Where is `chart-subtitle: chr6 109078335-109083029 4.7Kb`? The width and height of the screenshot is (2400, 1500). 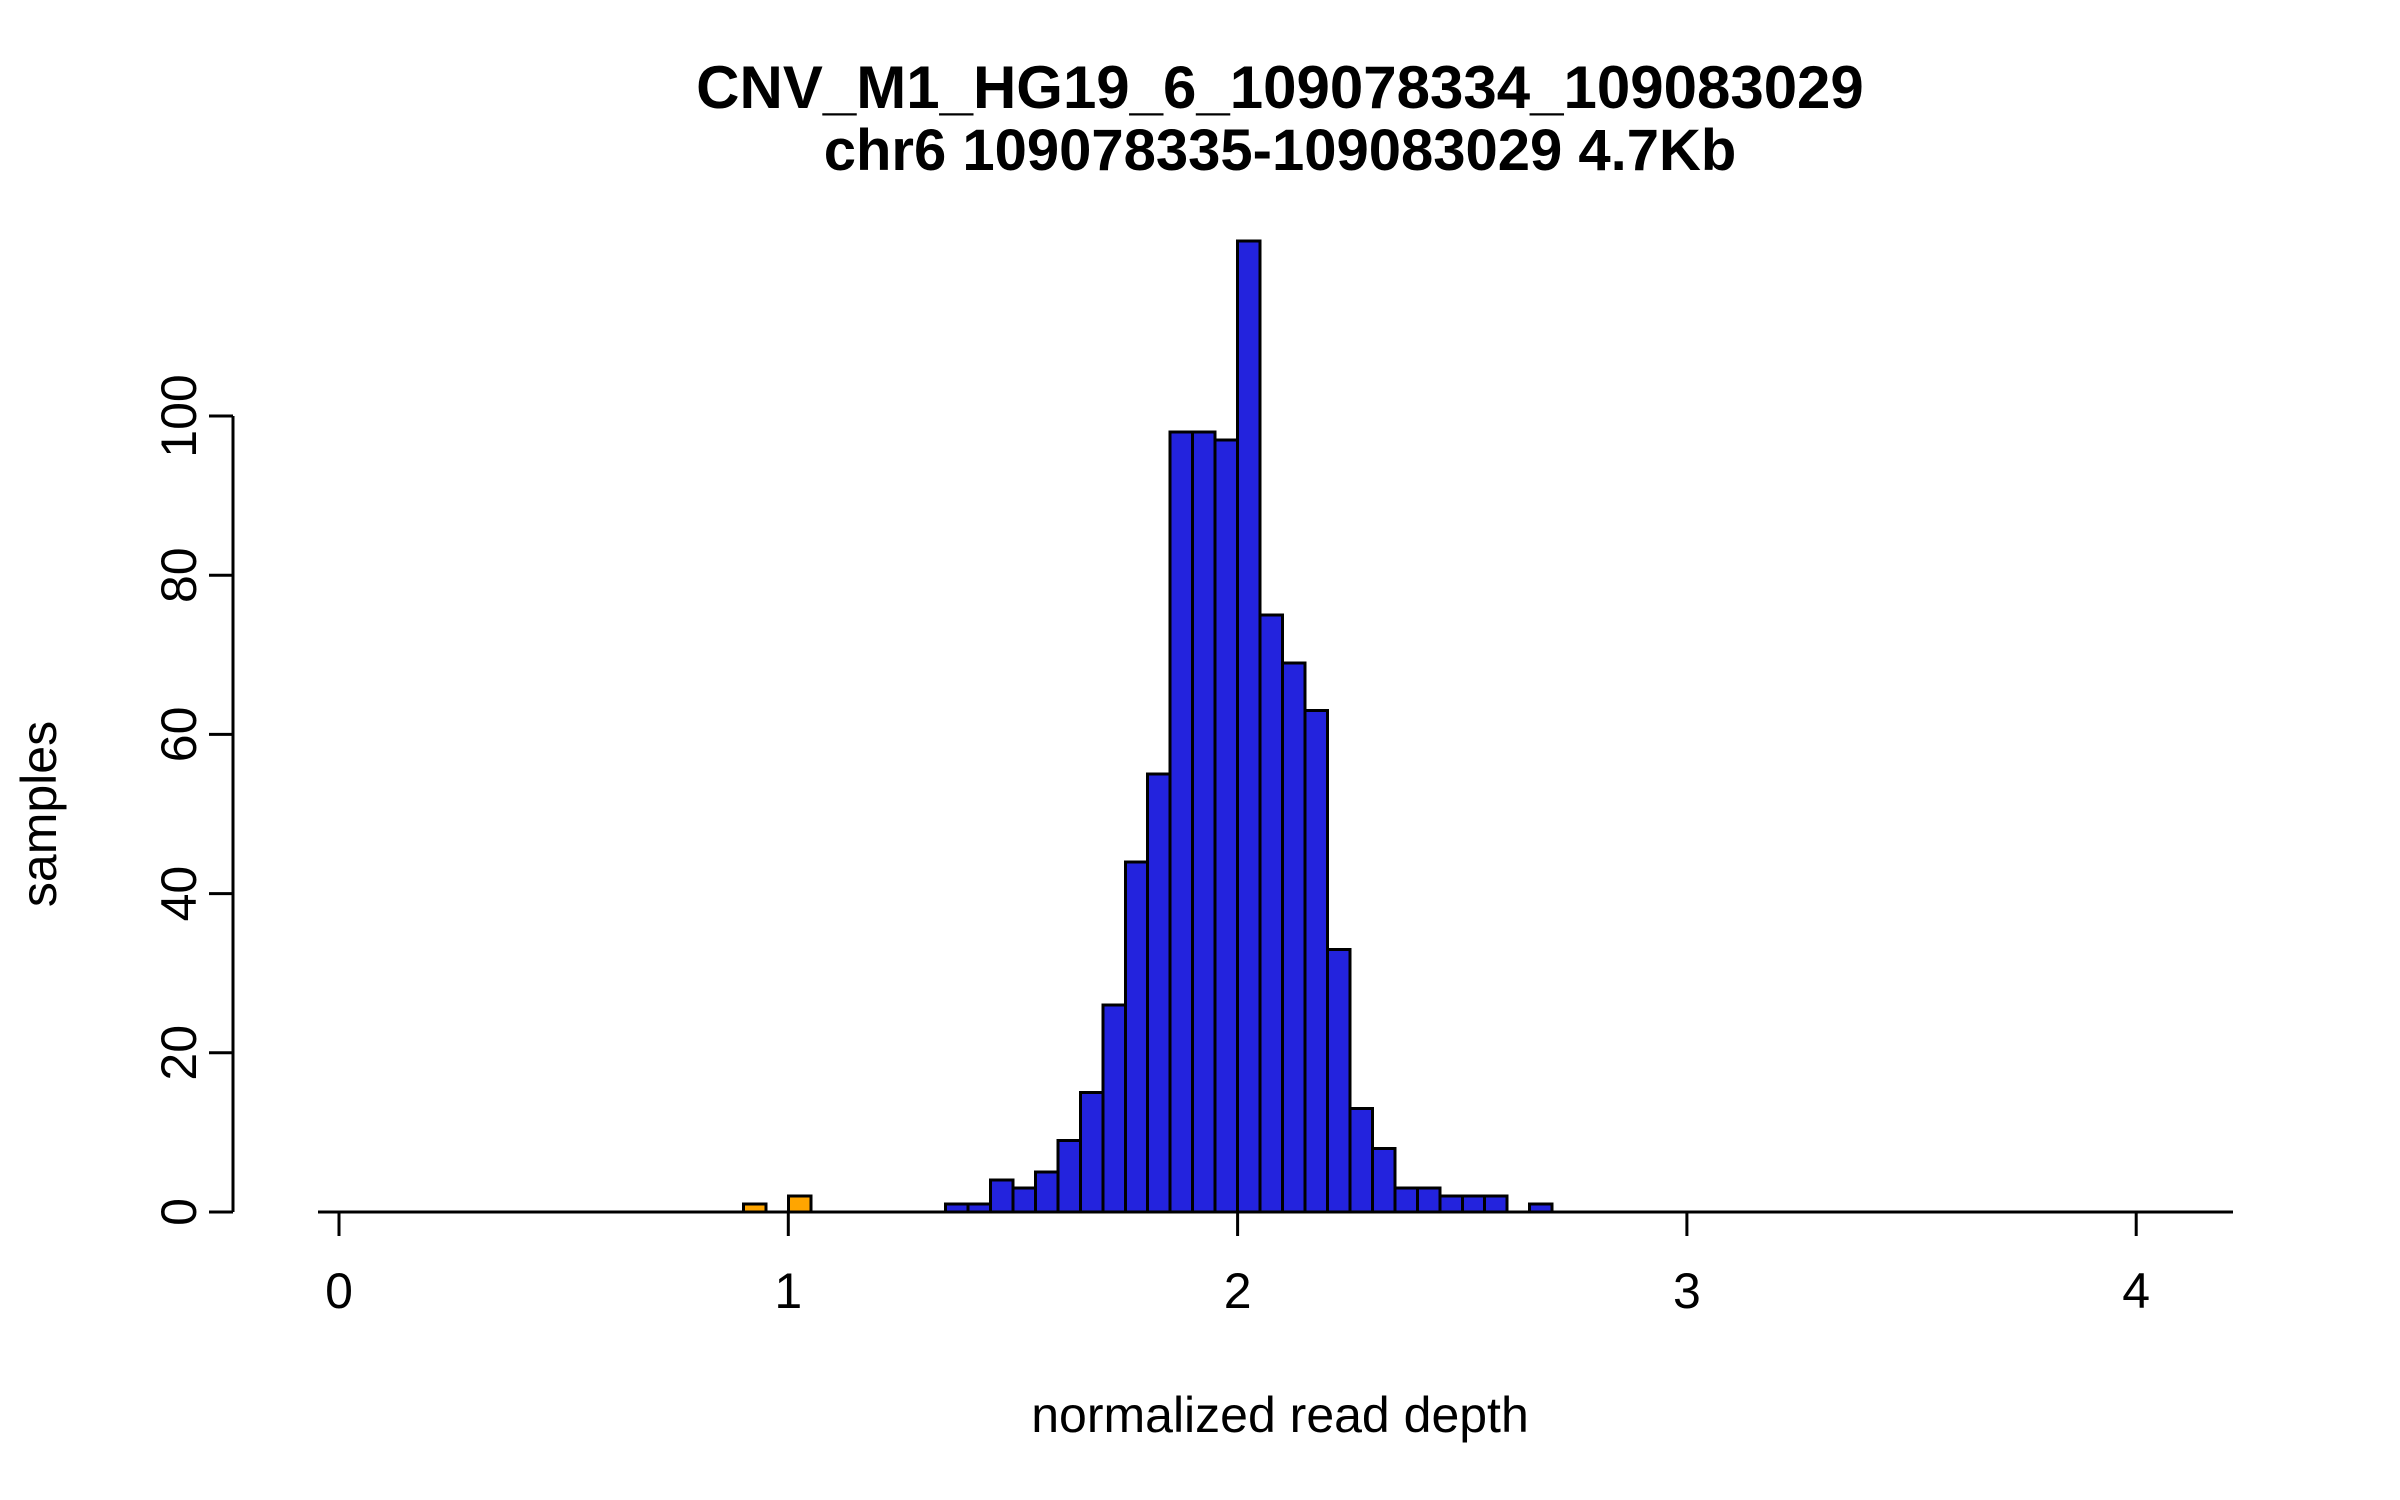 chart-subtitle: chr6 109078335-109083029 4.7Kb is located at coordinates (1280, 150).